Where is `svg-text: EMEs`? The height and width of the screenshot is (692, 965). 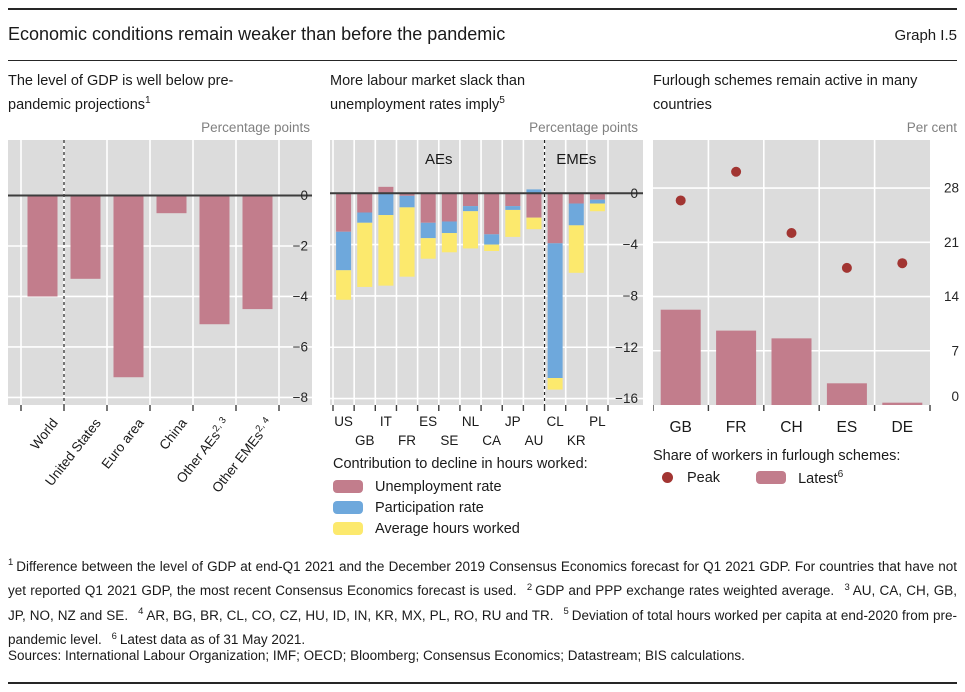 svg-text: EMEs is located at coordinates (576, 159).